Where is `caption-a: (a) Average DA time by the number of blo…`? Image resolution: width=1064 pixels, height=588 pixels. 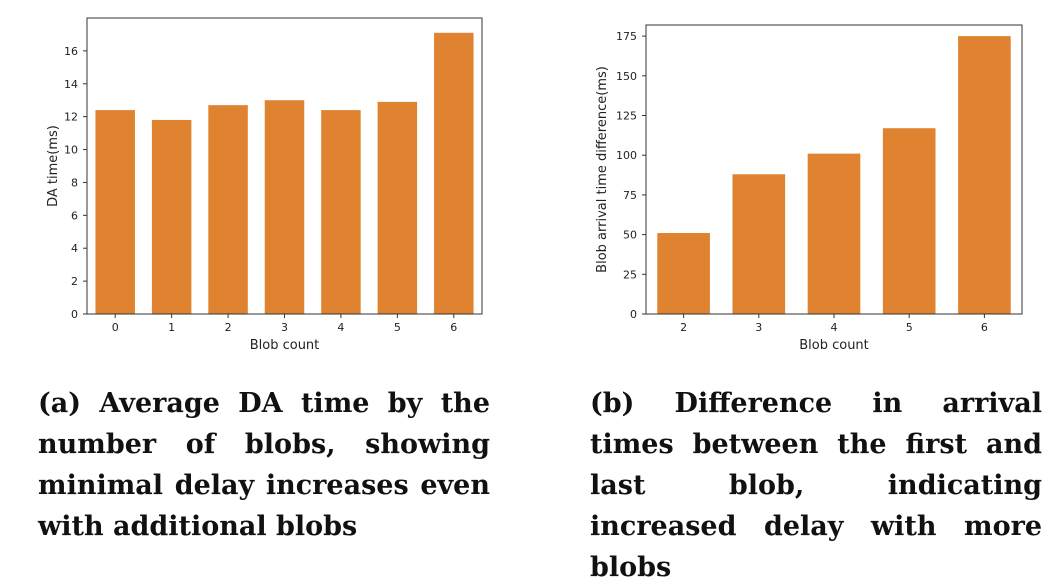 caption-a: (a) Average DA time by the number of blo… is located at coordinates (264, 465).